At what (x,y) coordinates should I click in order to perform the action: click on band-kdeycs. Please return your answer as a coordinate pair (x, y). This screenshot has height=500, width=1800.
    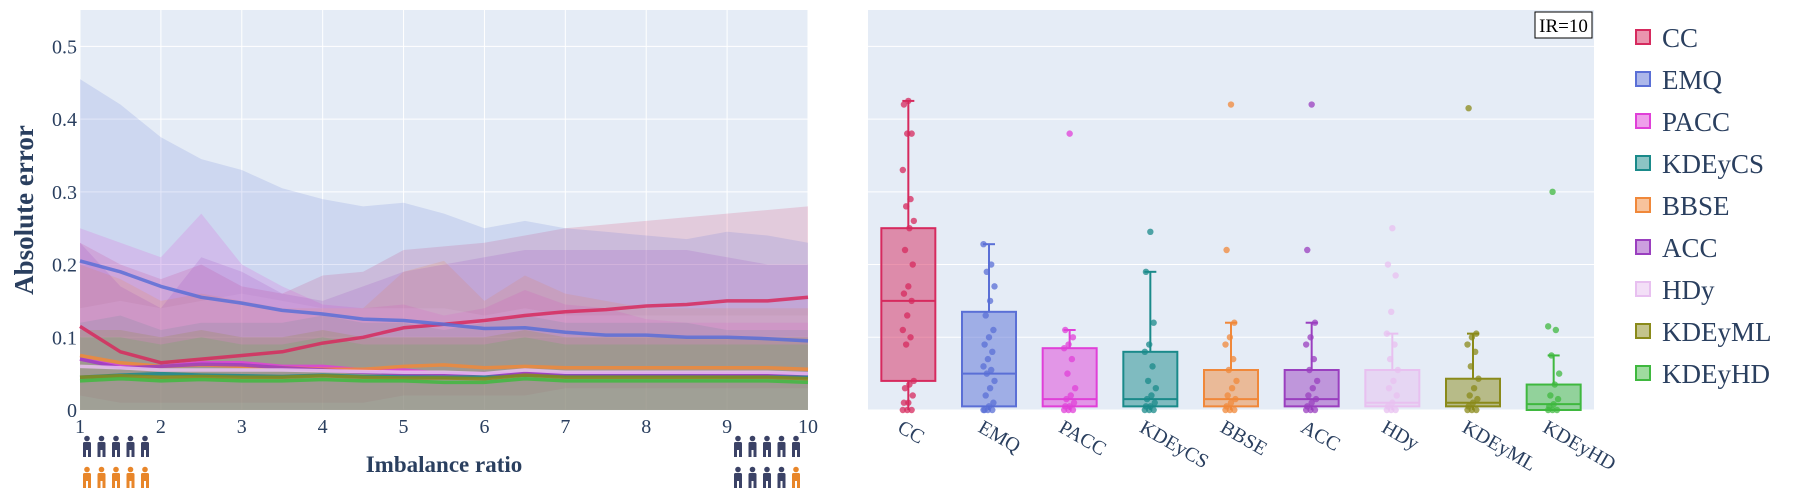
    Looking at the image, I should click on (444, 362).